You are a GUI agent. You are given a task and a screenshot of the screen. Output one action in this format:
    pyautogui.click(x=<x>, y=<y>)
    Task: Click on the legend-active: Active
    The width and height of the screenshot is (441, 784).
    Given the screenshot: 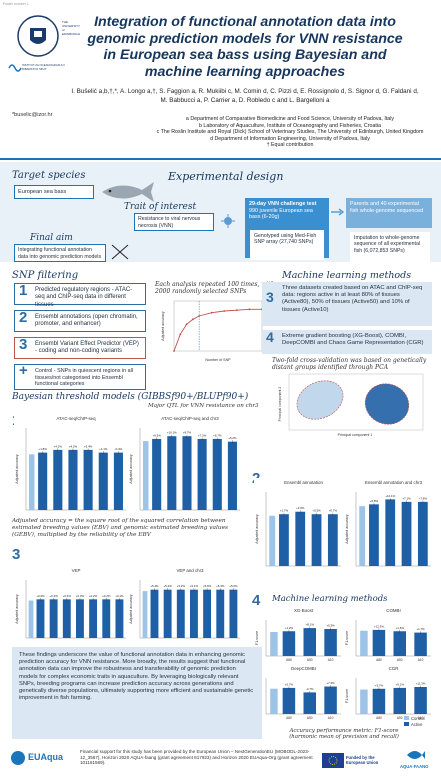 What is the action you would take?
    pyautogui.click(x=414, y=725)
    